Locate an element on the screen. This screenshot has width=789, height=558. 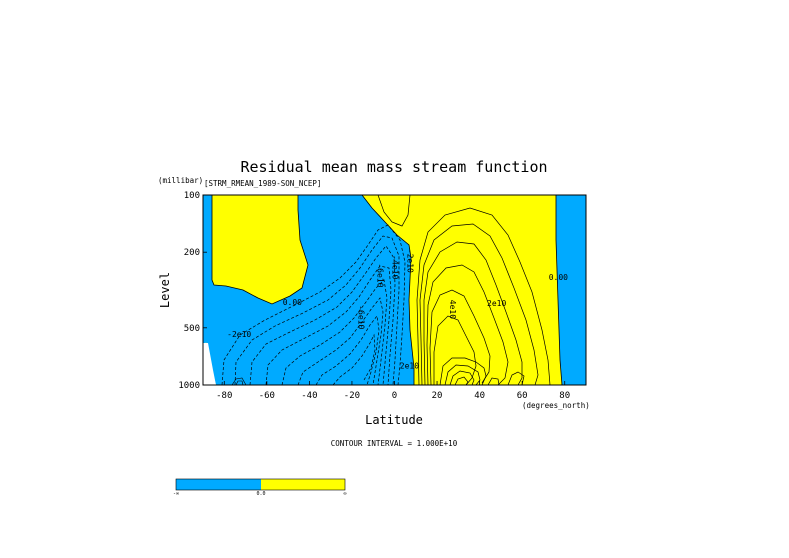
x-tick-label: 40 is located at coordinates (479, 396).